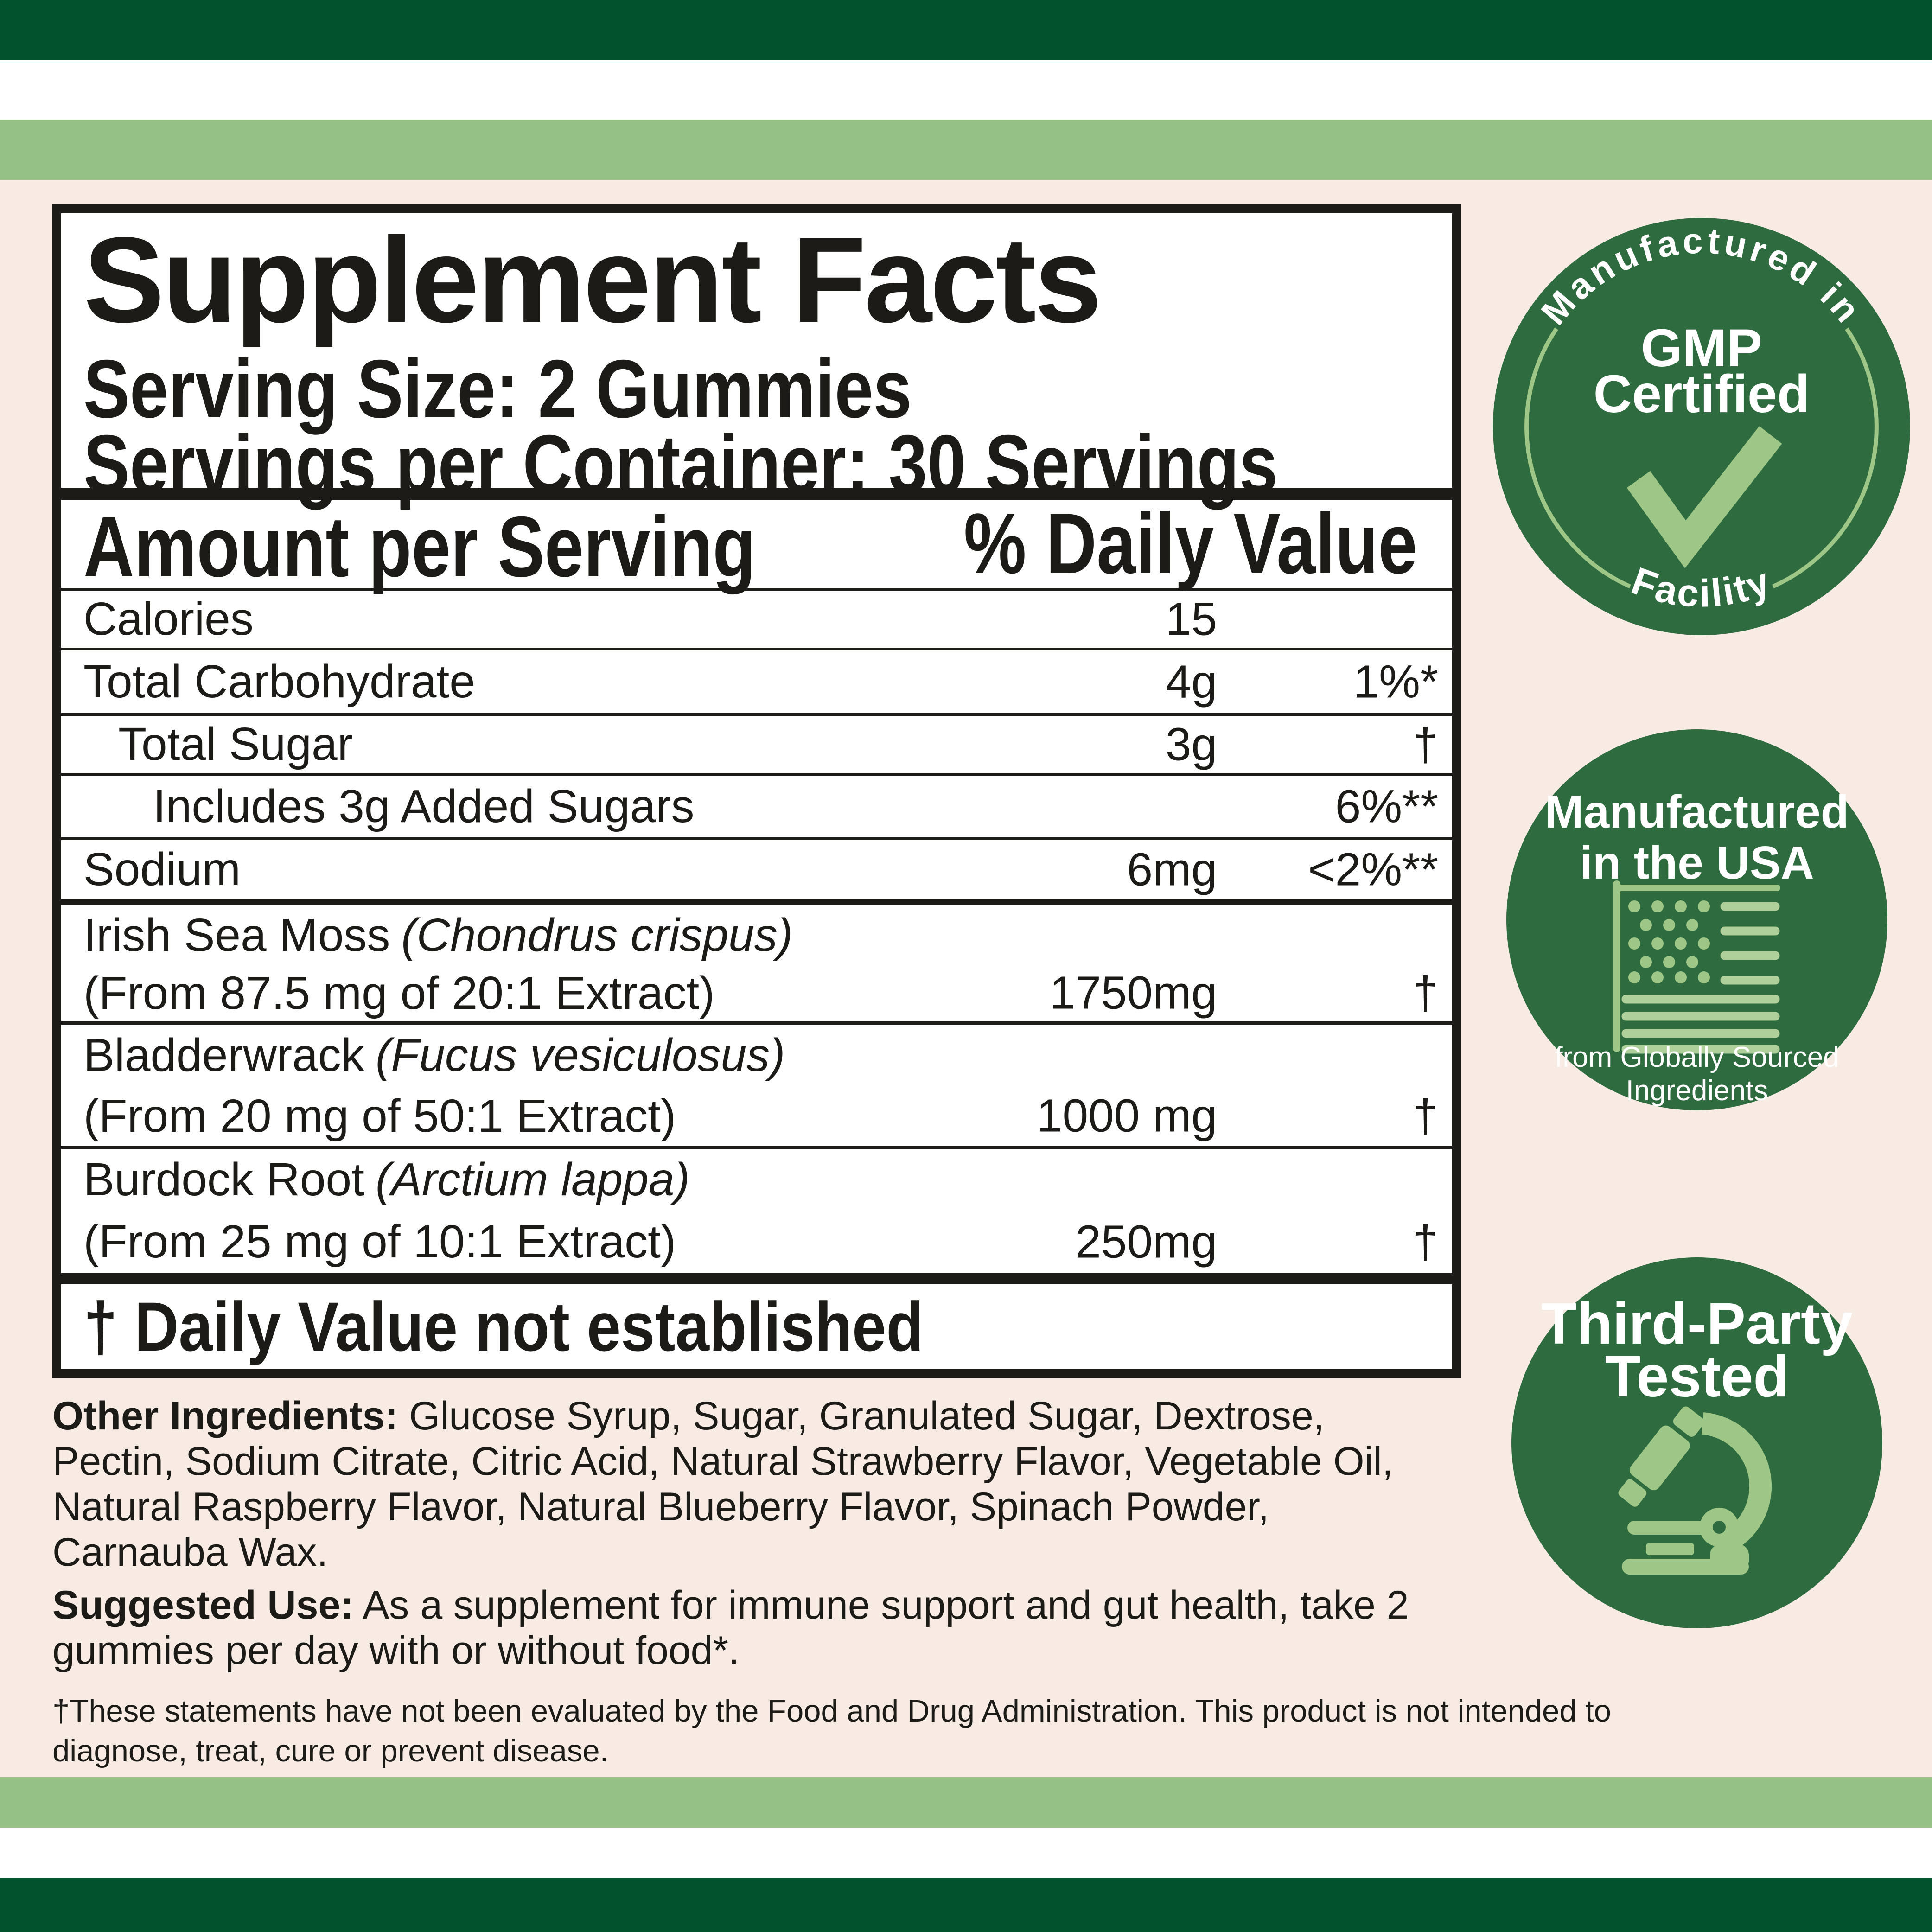  I want to click on table-row-irish-sea-moss-name: Irish Sea Moss (Chondrus crispus), so click(438, 935).